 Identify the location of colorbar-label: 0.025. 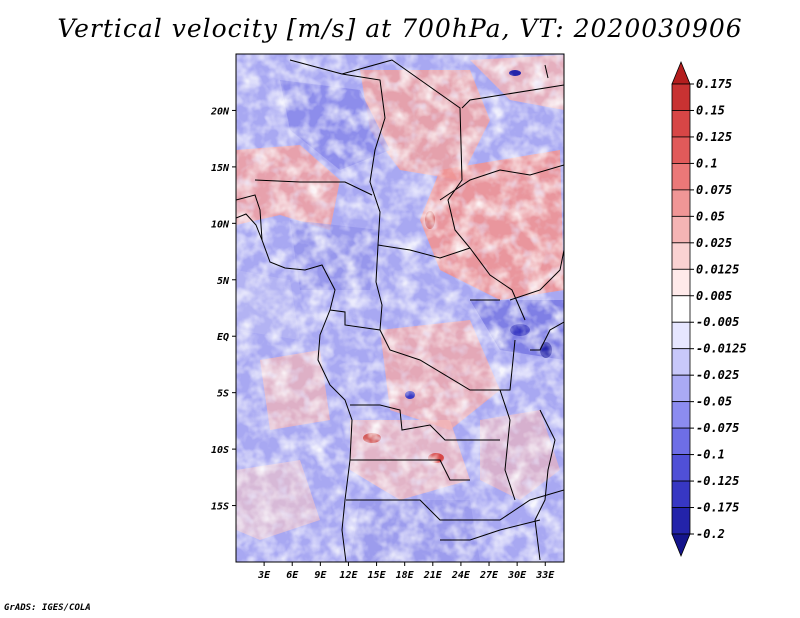
(714, 243).